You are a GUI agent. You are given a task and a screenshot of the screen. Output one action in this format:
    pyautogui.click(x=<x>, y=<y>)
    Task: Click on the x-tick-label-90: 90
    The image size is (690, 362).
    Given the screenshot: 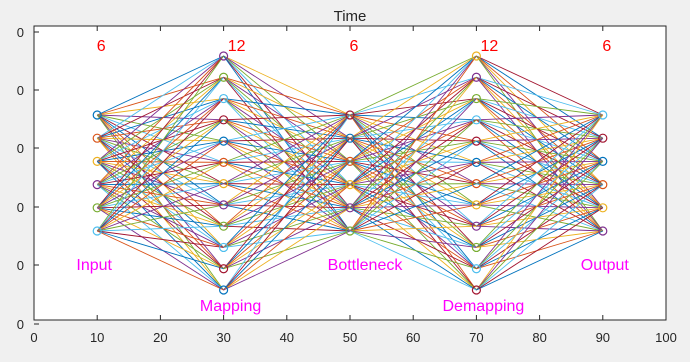 What is the action you would take?
    pyautogui.click(x=603, y=337)
    